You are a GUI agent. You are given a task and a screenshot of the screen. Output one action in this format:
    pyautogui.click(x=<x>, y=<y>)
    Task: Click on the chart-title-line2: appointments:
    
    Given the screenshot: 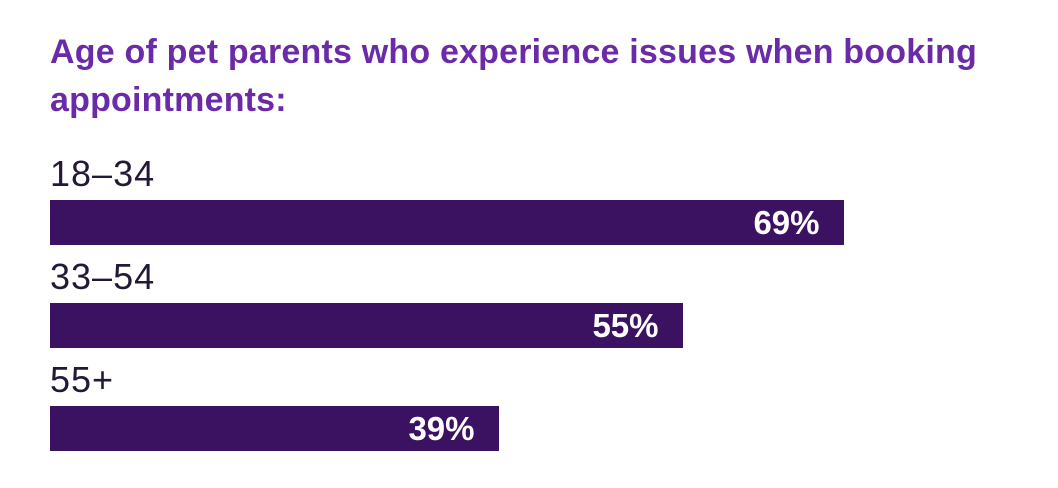 What is the action you would take?
    pyautogui.click(x=168, y=100)
    